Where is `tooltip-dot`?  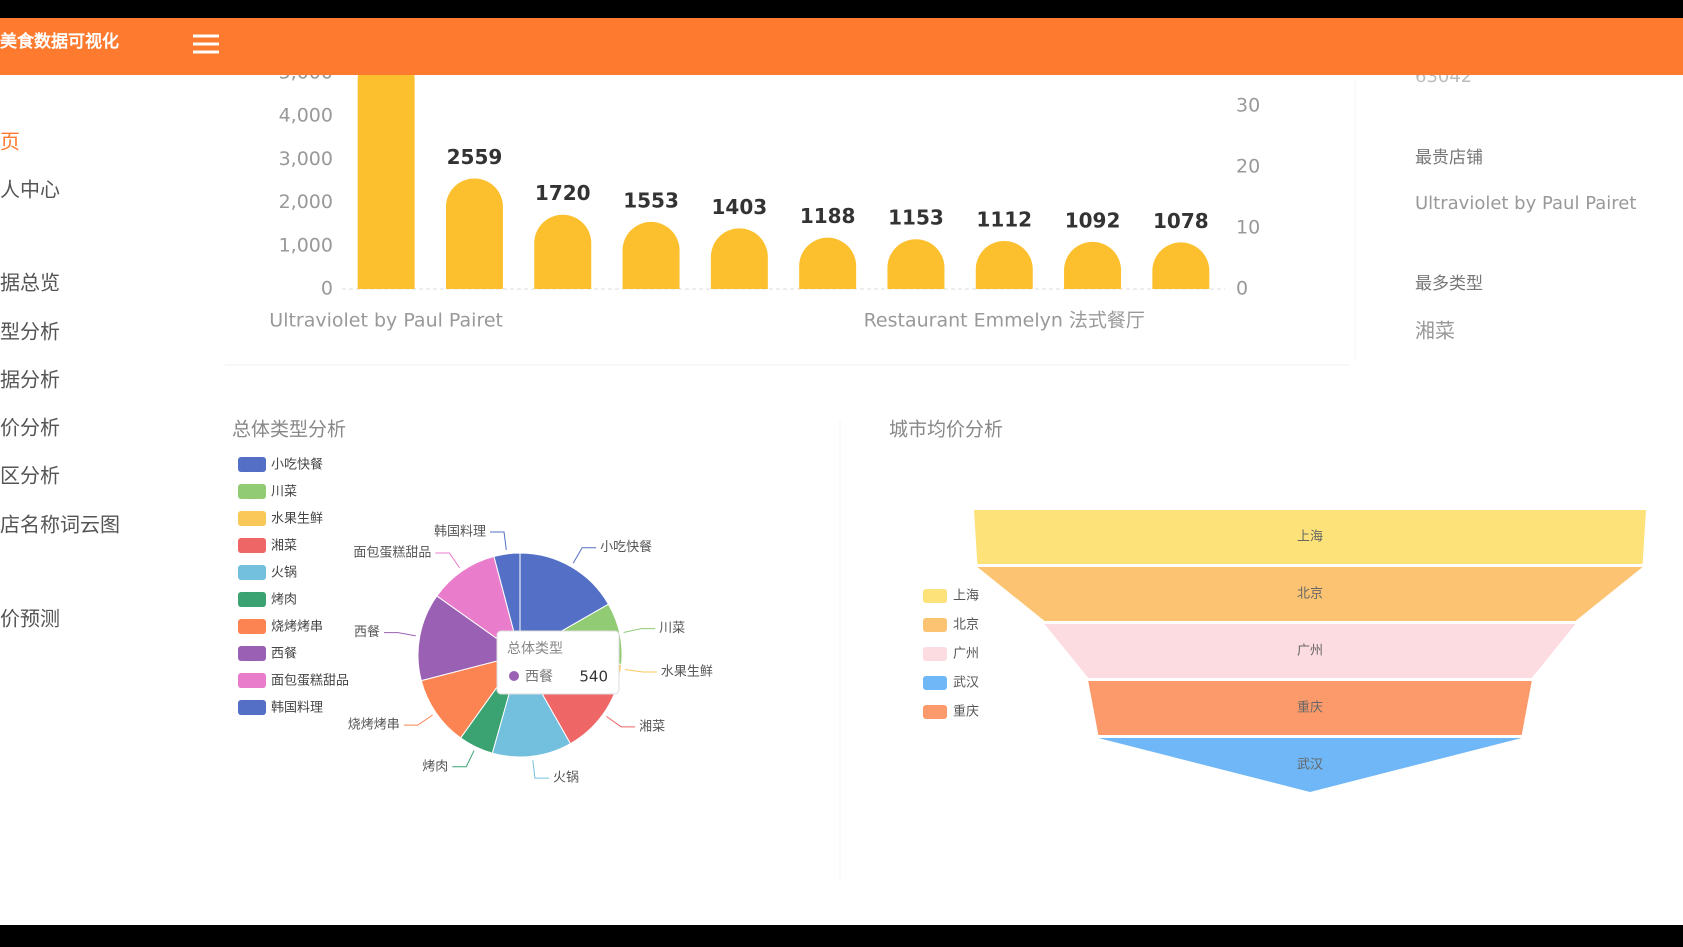
tooltip-dot is located at coordinates (514, 676).